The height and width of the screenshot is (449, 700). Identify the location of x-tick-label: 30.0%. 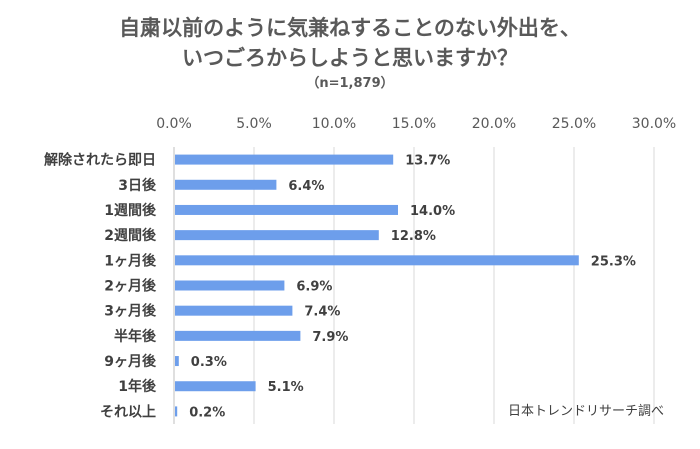
(654, 124).